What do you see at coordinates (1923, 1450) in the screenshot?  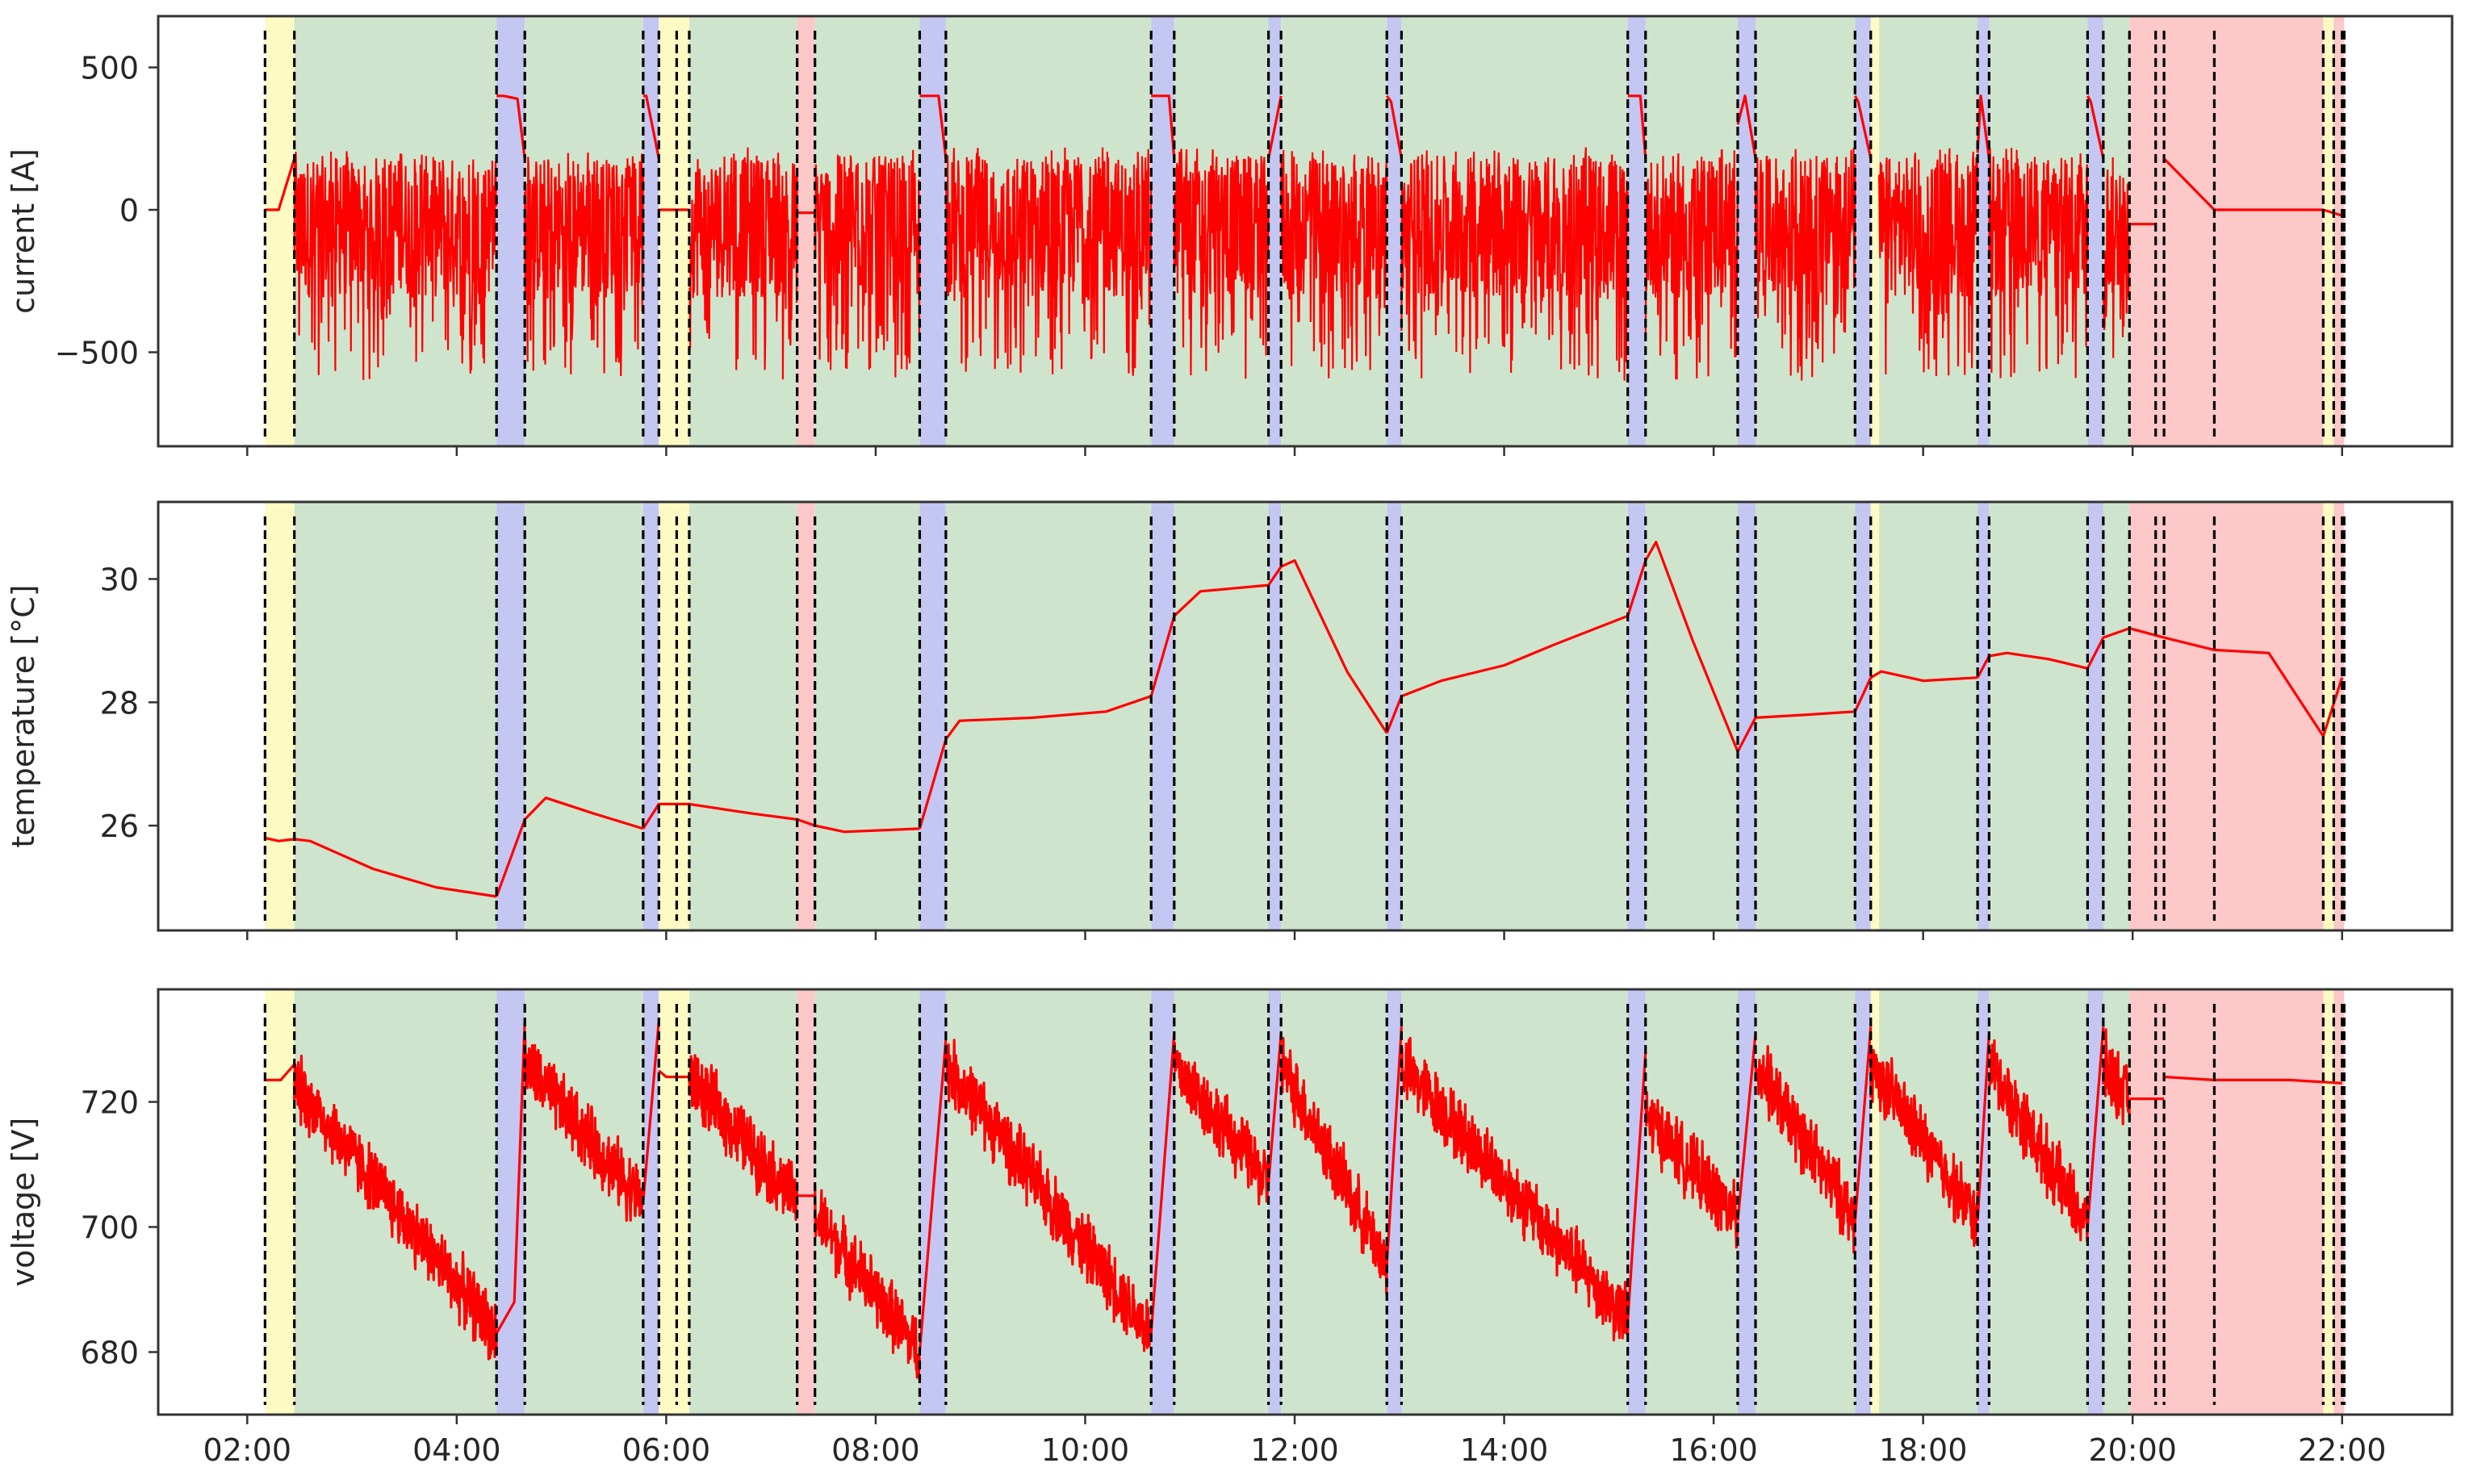 I see `xtick-label: 18:00` at bounding box center [1923, 1450].